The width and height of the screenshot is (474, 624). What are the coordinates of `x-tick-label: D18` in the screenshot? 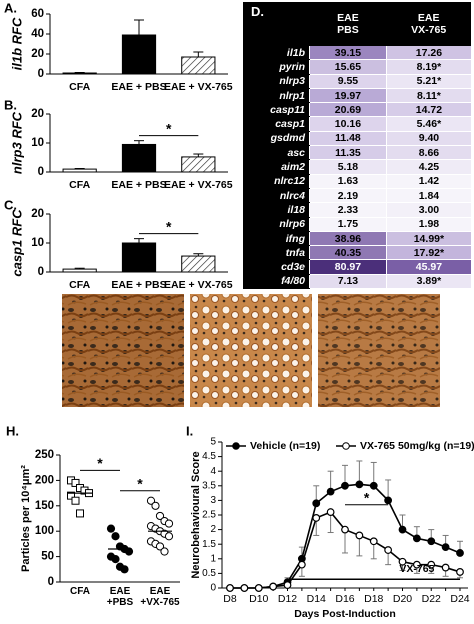 It's located at (373, 599).